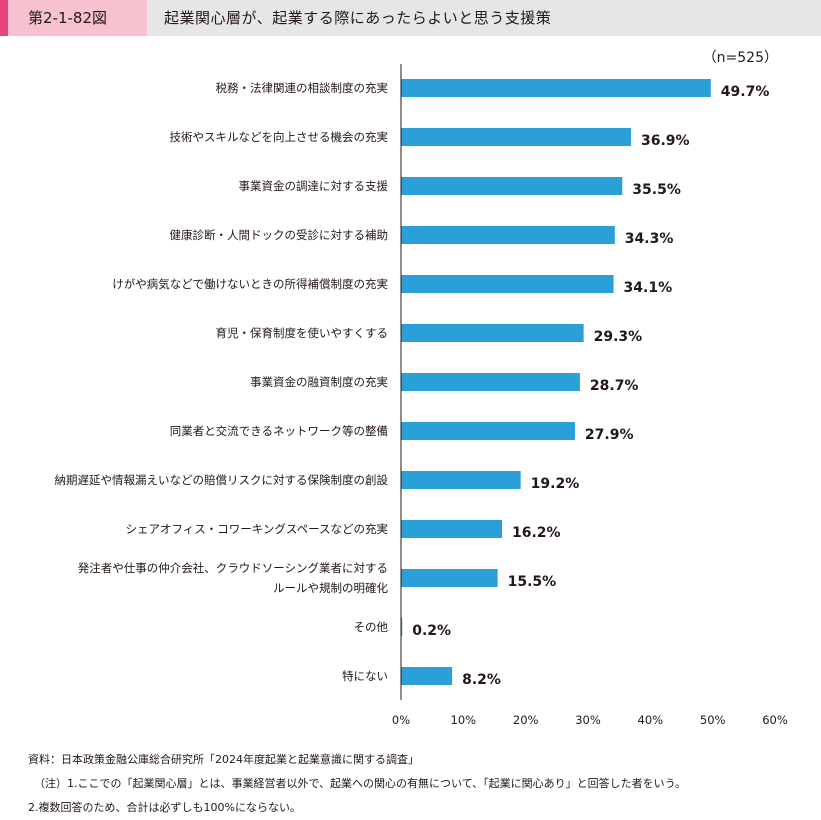  What do you see at coordinates (279, 137) in the screenshot?
I see `category-label: 技術やスキルなどを向上させる機会の充実` at bounding box center [279, 137].